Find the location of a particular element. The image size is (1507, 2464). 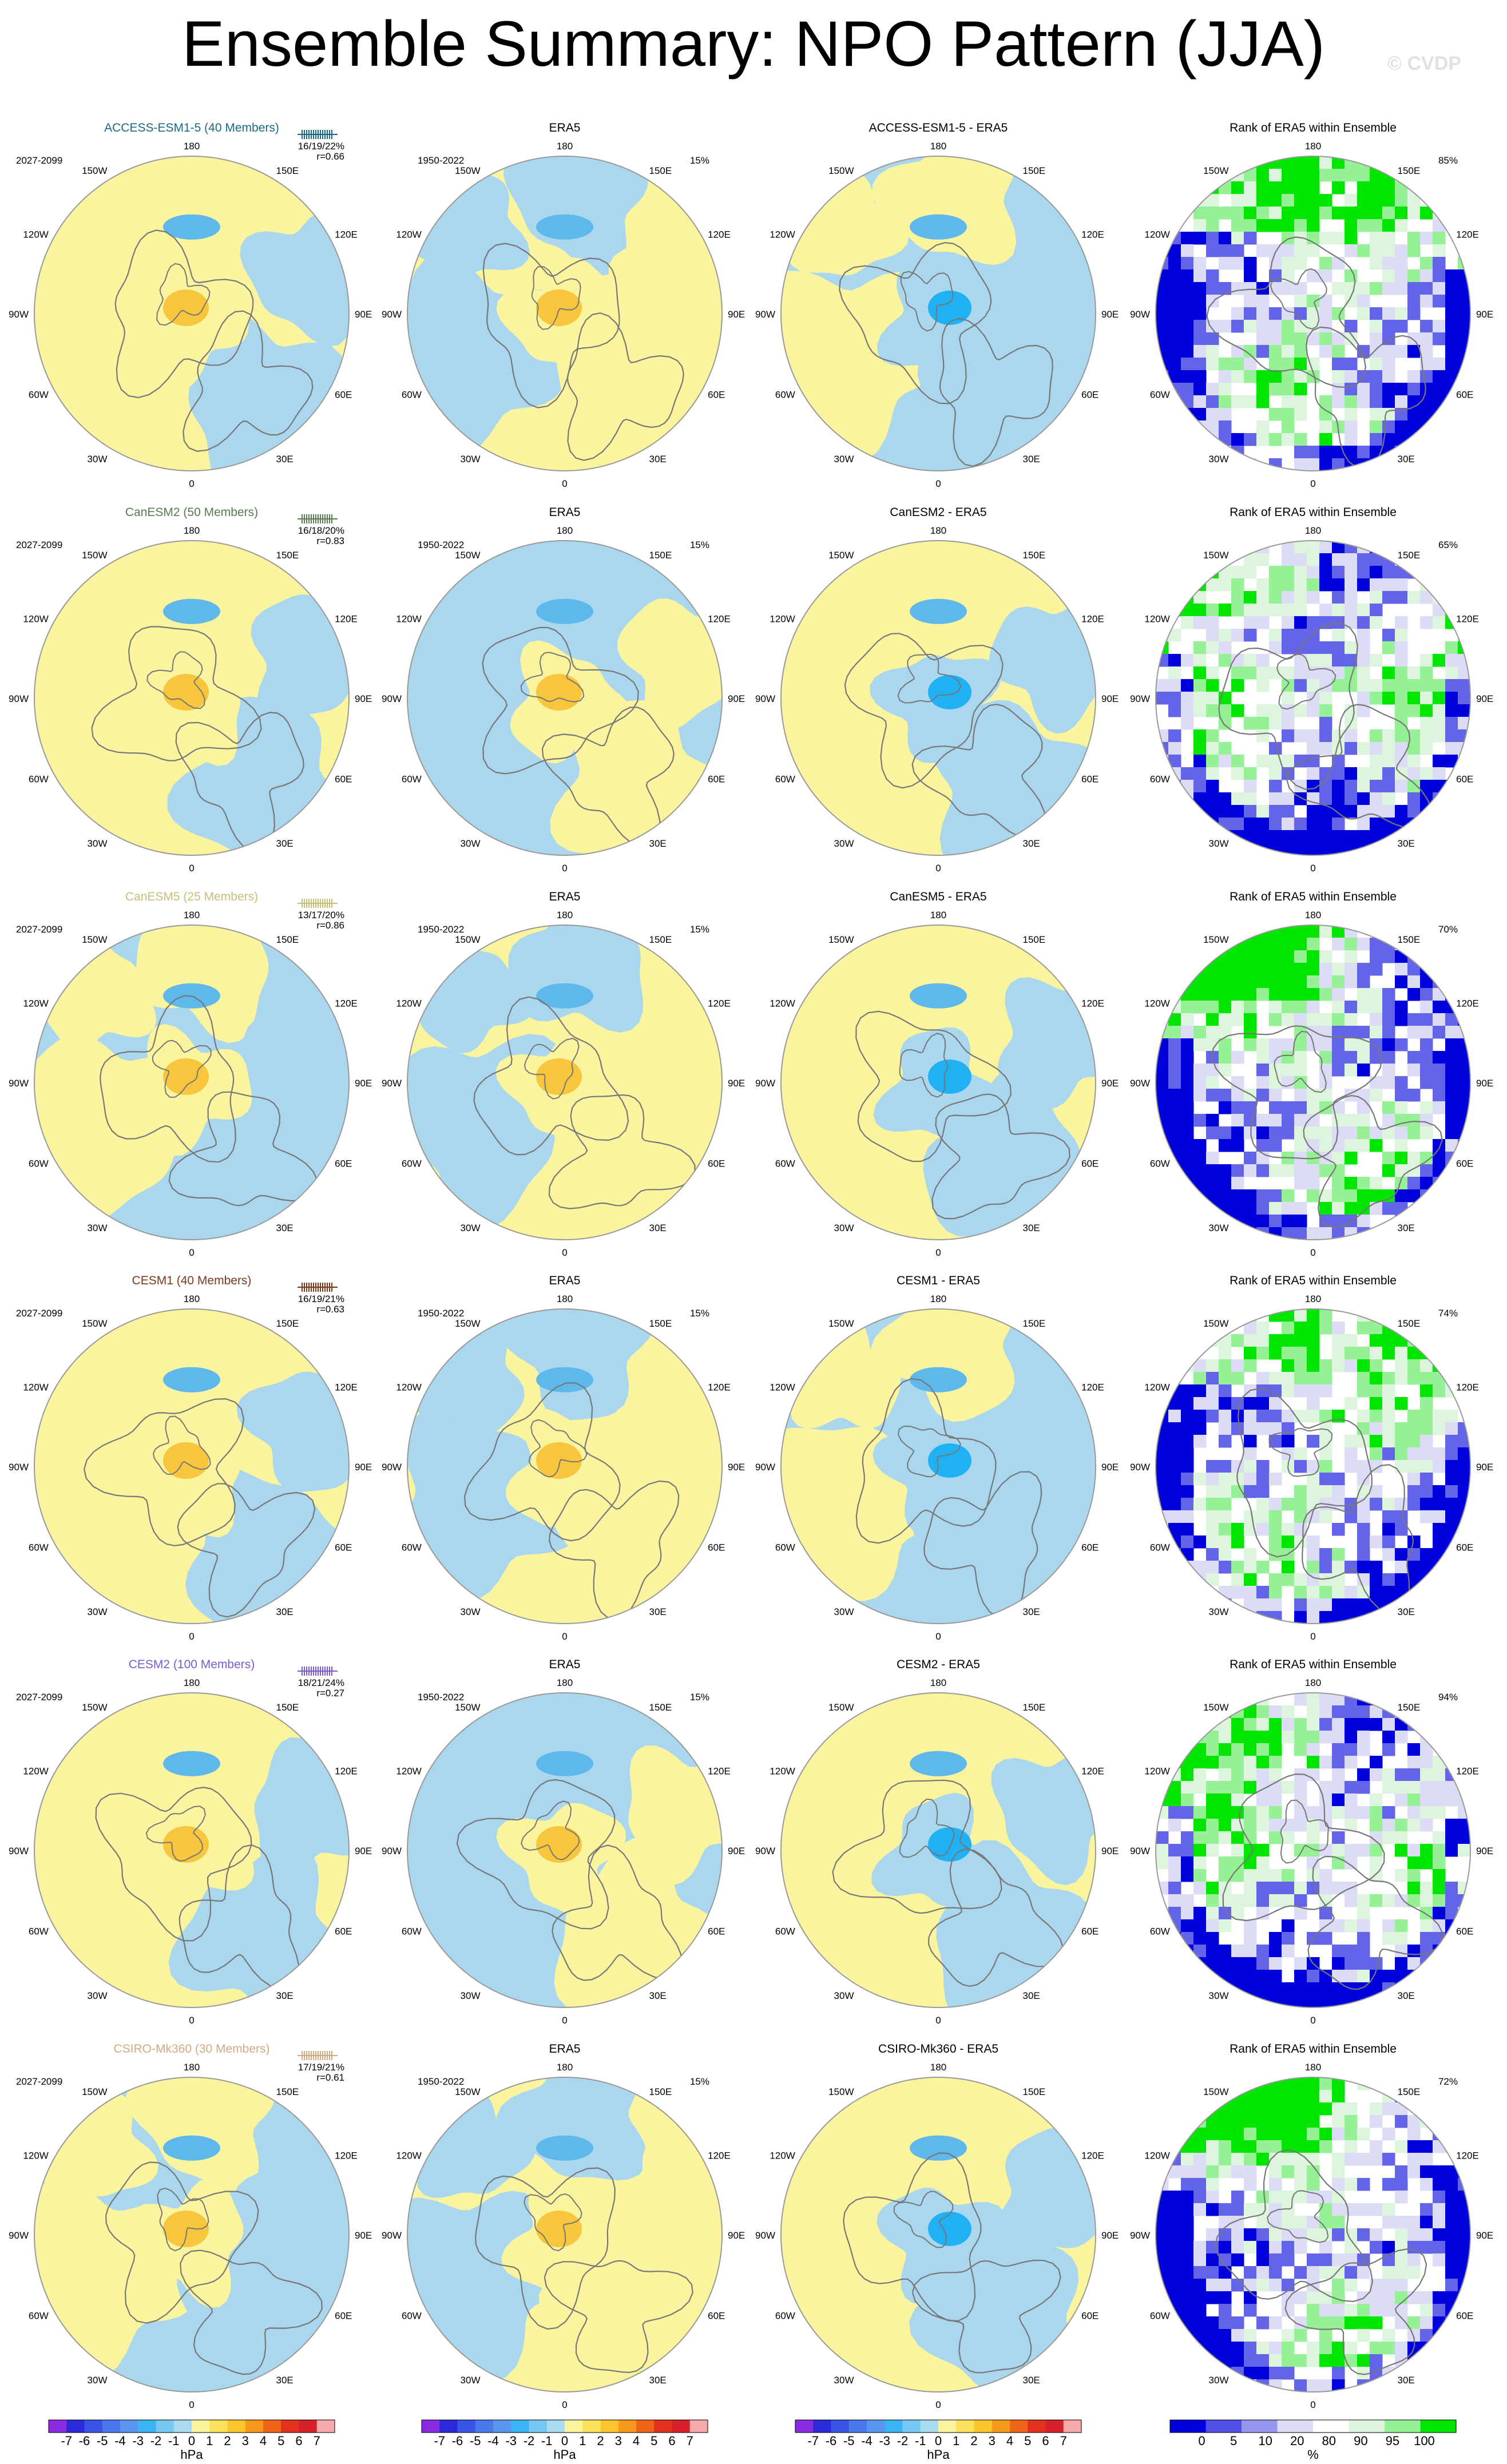

colorbar-tick-label: -4 is located at coordinates (120, 2441).